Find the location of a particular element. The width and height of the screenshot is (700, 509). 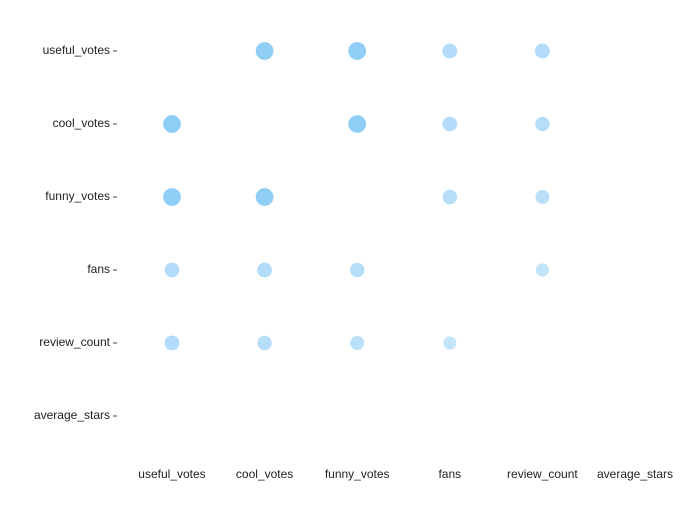

x-tick-label: useful_votes is located at coordinates (171, 474).